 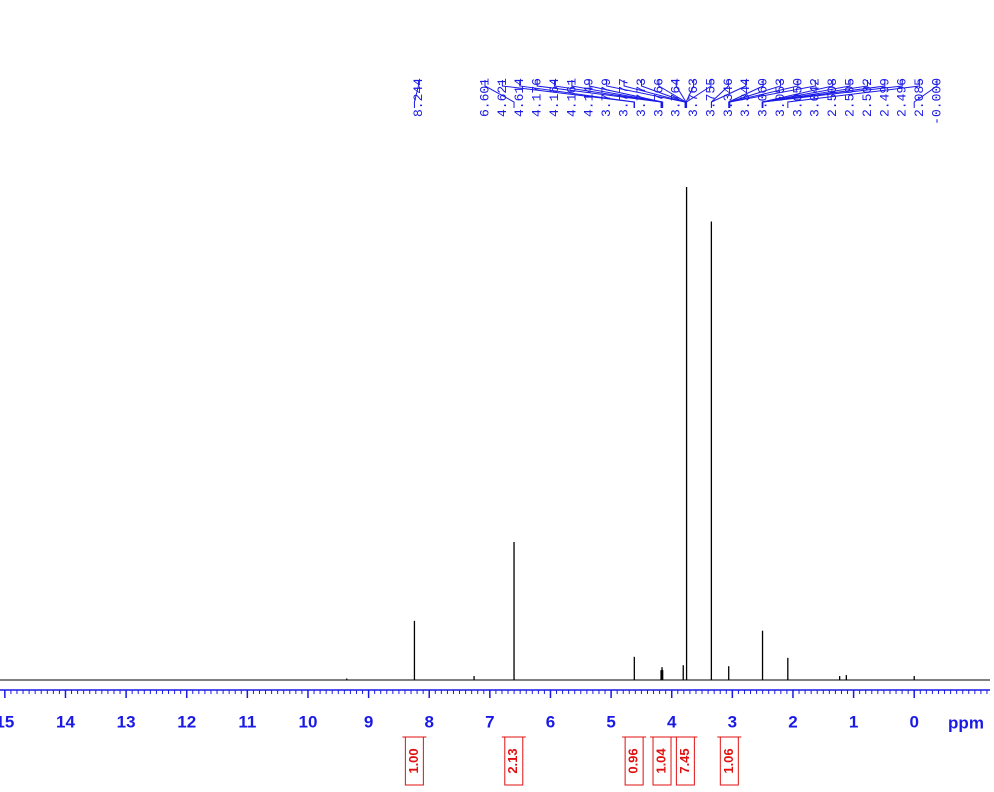 What do you see at coordinates (589, 97) in the screenshot?
I see `peak-label: 4.149` at bounding box center [589, 97].